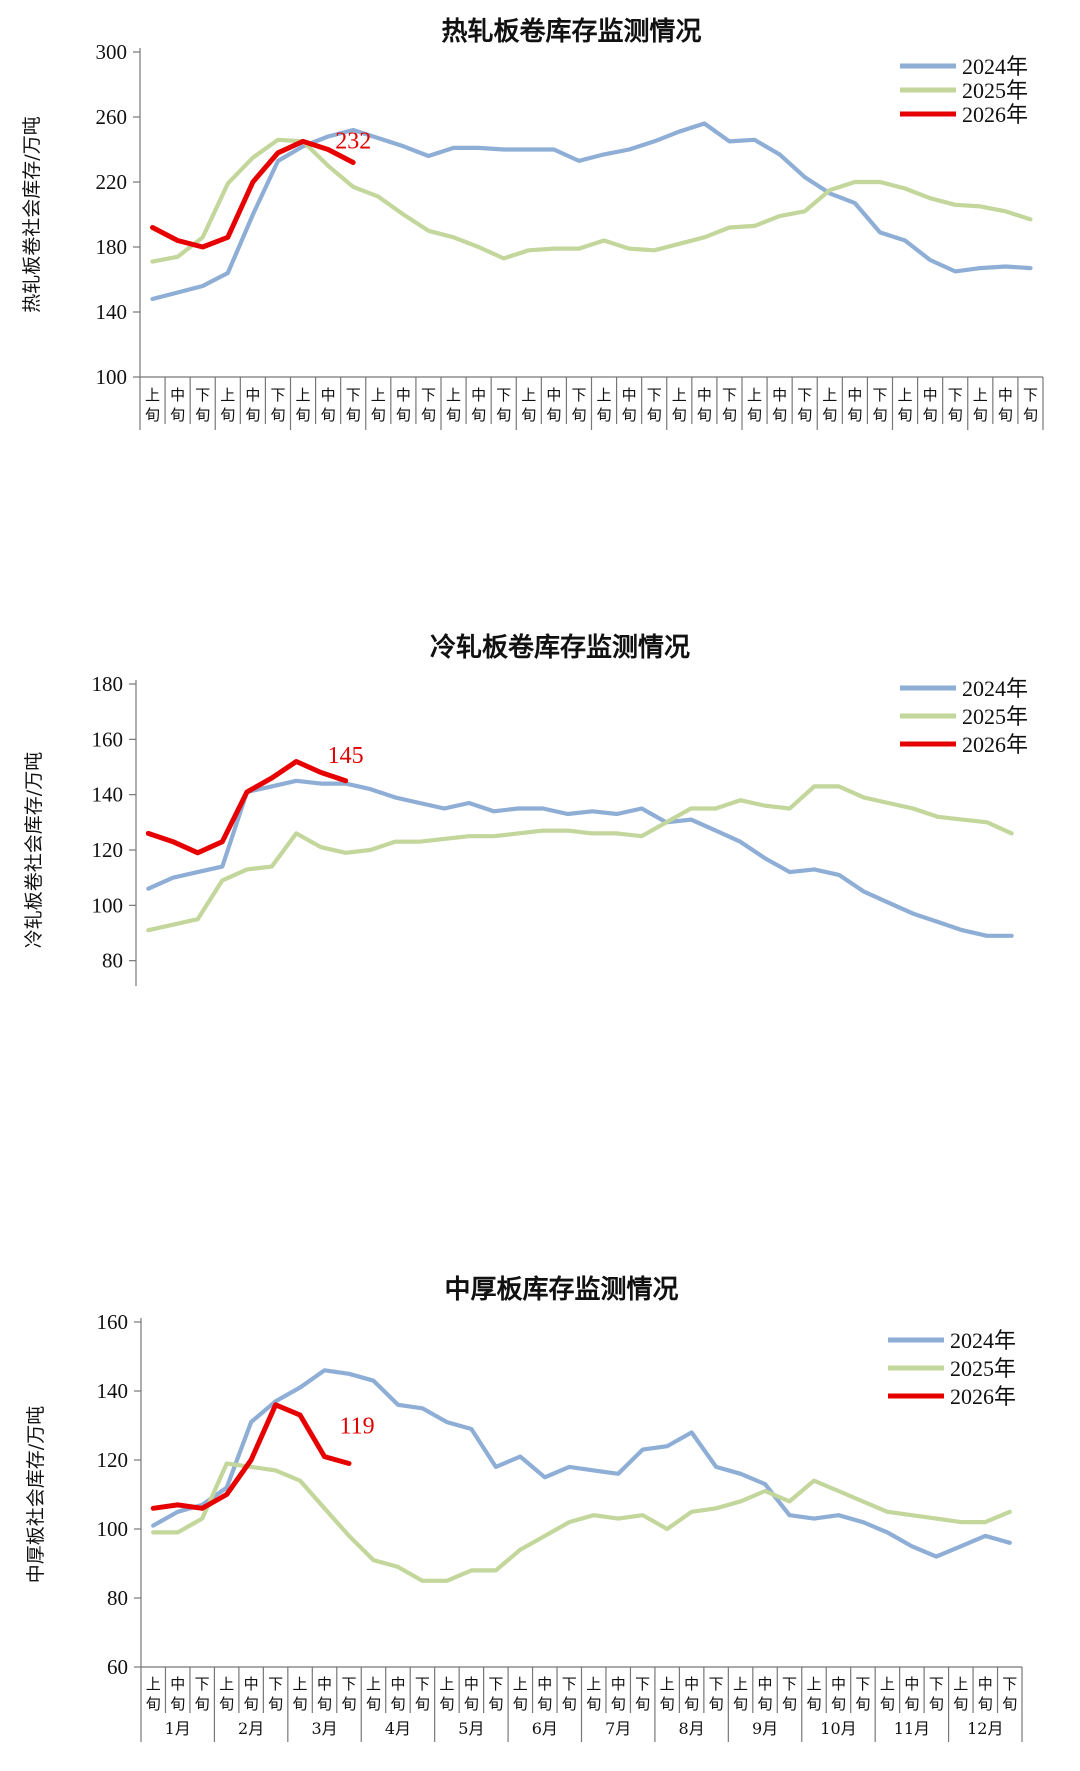 This screenshot has height=1771, width=1080. What do you see at coordinates (112, 117) in the screenshot?
I see `y-tick-label: 260` at bounding box center [112, 117].